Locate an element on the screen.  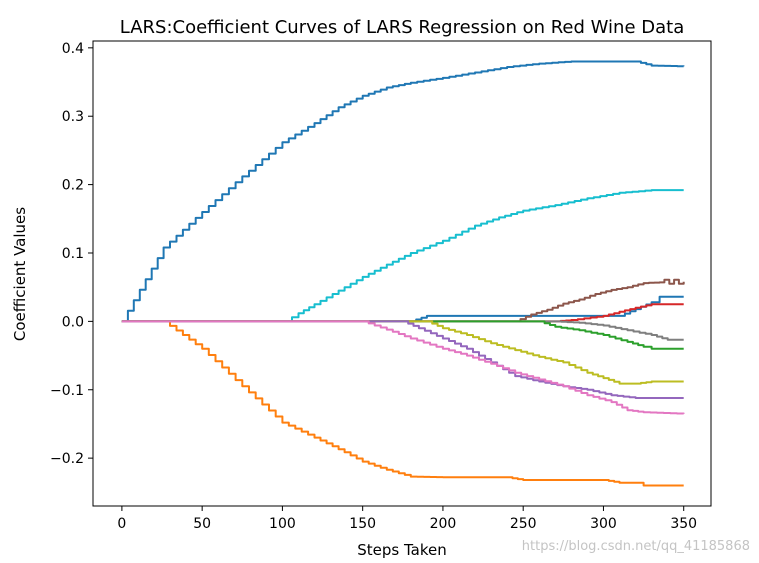
x-axis-label: Steps Taken is located at coordinates (402, 550).